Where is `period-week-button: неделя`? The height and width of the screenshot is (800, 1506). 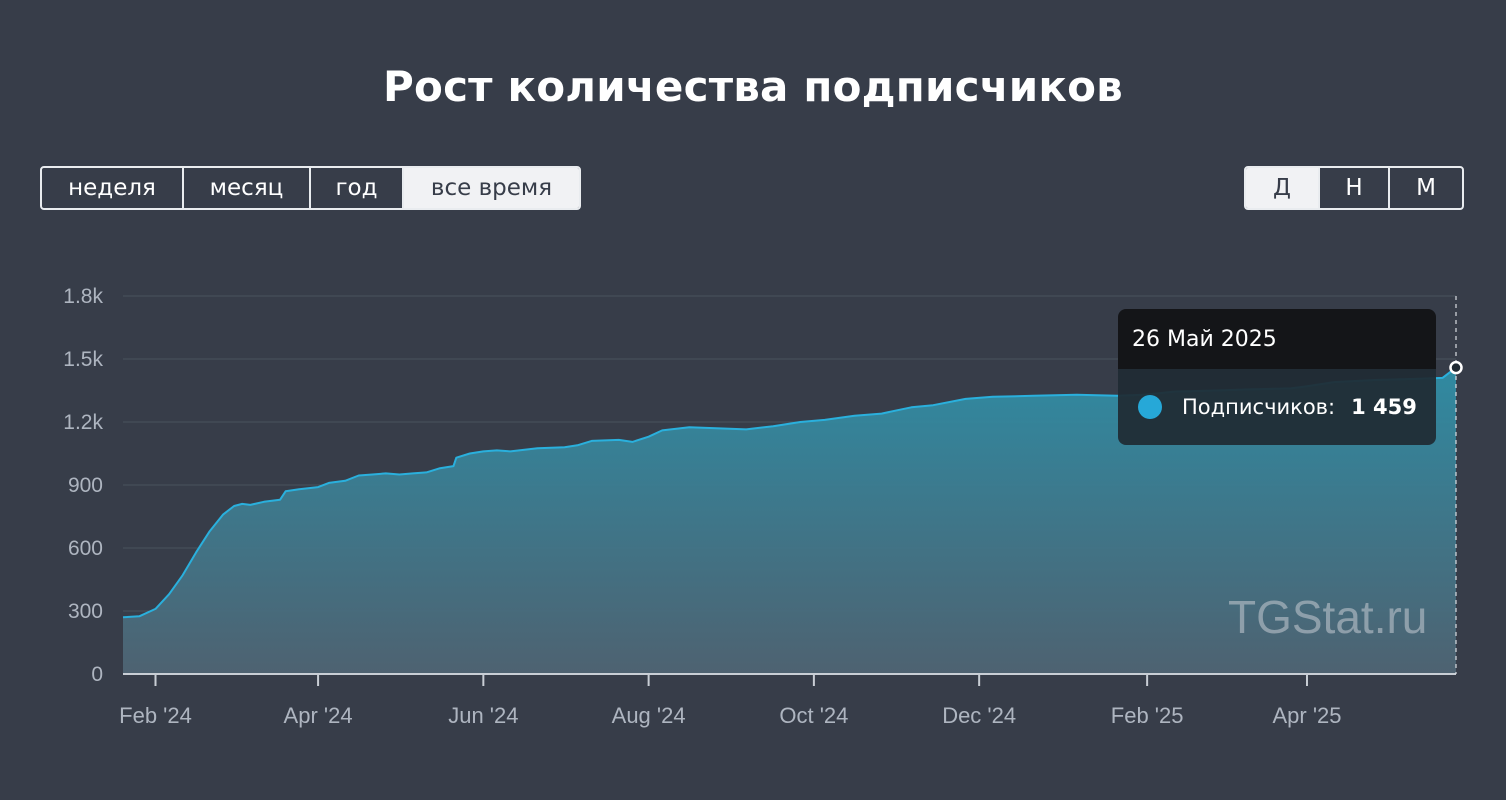
period-week-button: неделя is located at coordinates (113, 188).